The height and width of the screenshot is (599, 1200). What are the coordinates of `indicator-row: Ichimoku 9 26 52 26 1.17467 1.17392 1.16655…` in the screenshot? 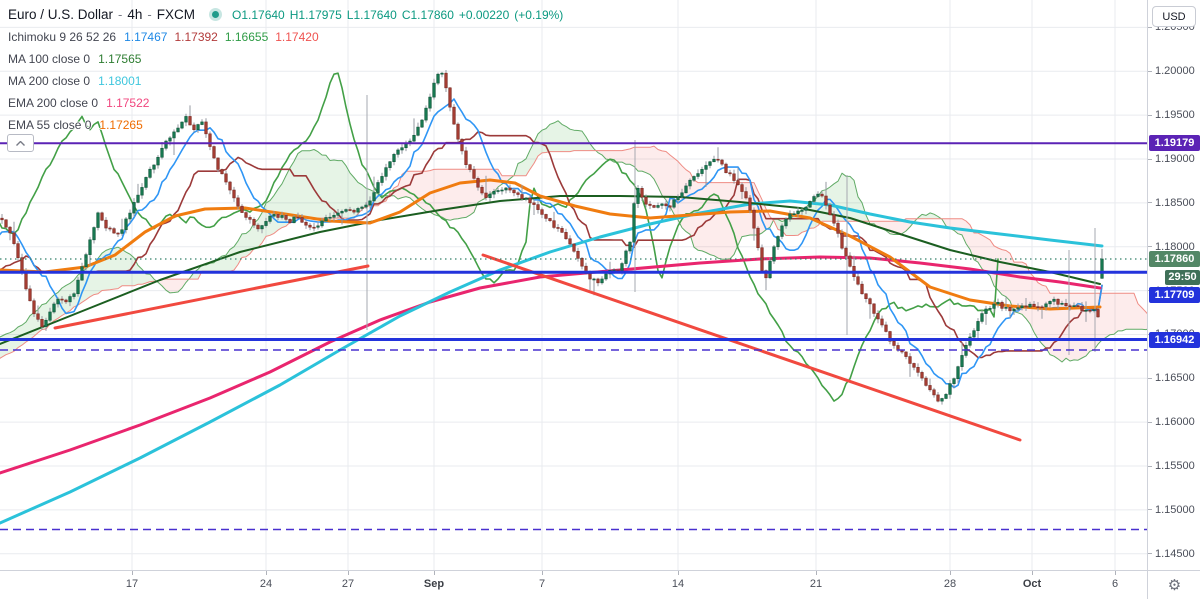 It's located at (288, 37).